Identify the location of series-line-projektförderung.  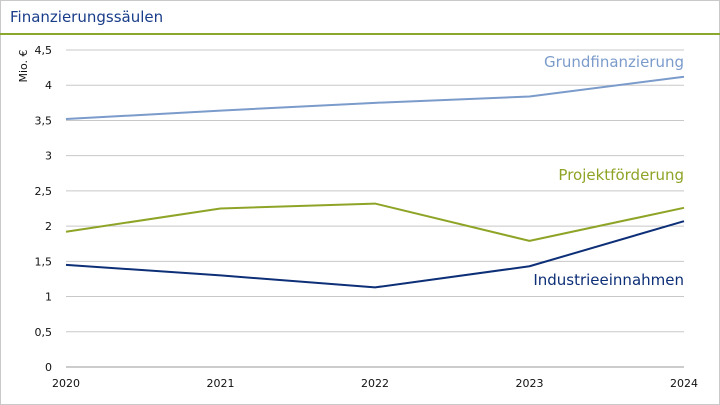
(375, 222).